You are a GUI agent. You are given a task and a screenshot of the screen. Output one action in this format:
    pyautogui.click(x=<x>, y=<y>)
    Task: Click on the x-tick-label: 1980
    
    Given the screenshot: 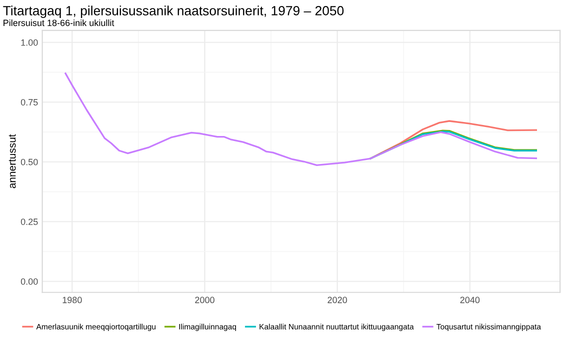 What is the action you would take?
    pyautogui.click(x=72, y=300)
    